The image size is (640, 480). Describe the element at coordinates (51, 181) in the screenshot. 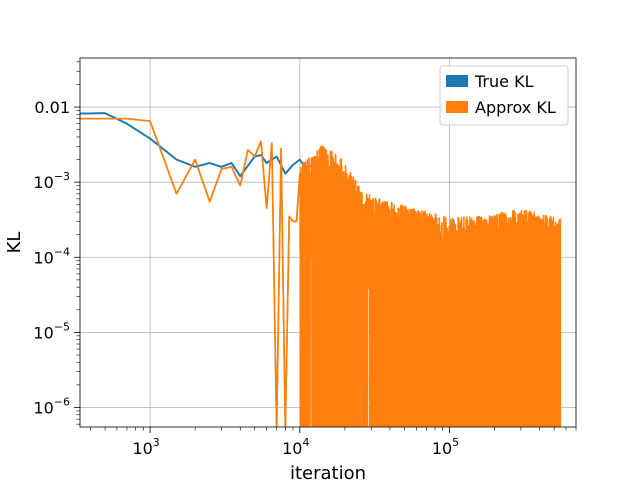

I see `y-tick-label: 10⁻³` at that location.